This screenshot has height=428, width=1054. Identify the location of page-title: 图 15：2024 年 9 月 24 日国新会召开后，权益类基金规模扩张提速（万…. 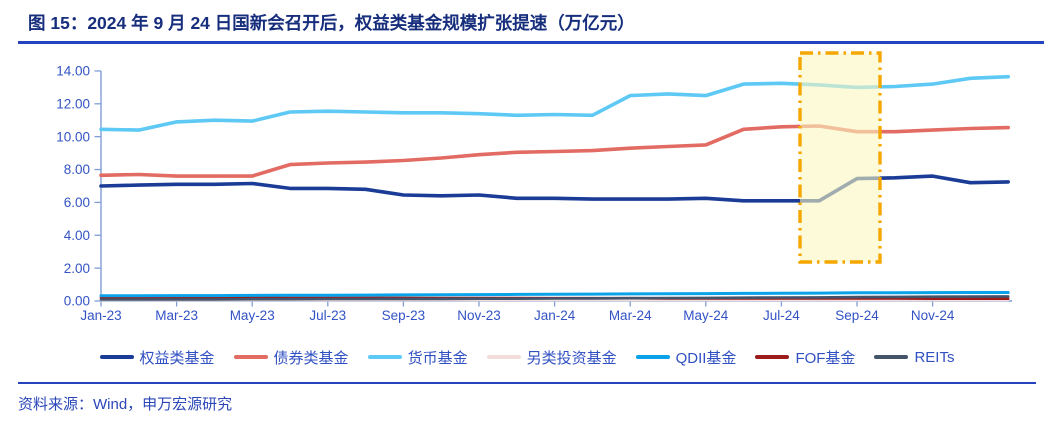
(331, 23).